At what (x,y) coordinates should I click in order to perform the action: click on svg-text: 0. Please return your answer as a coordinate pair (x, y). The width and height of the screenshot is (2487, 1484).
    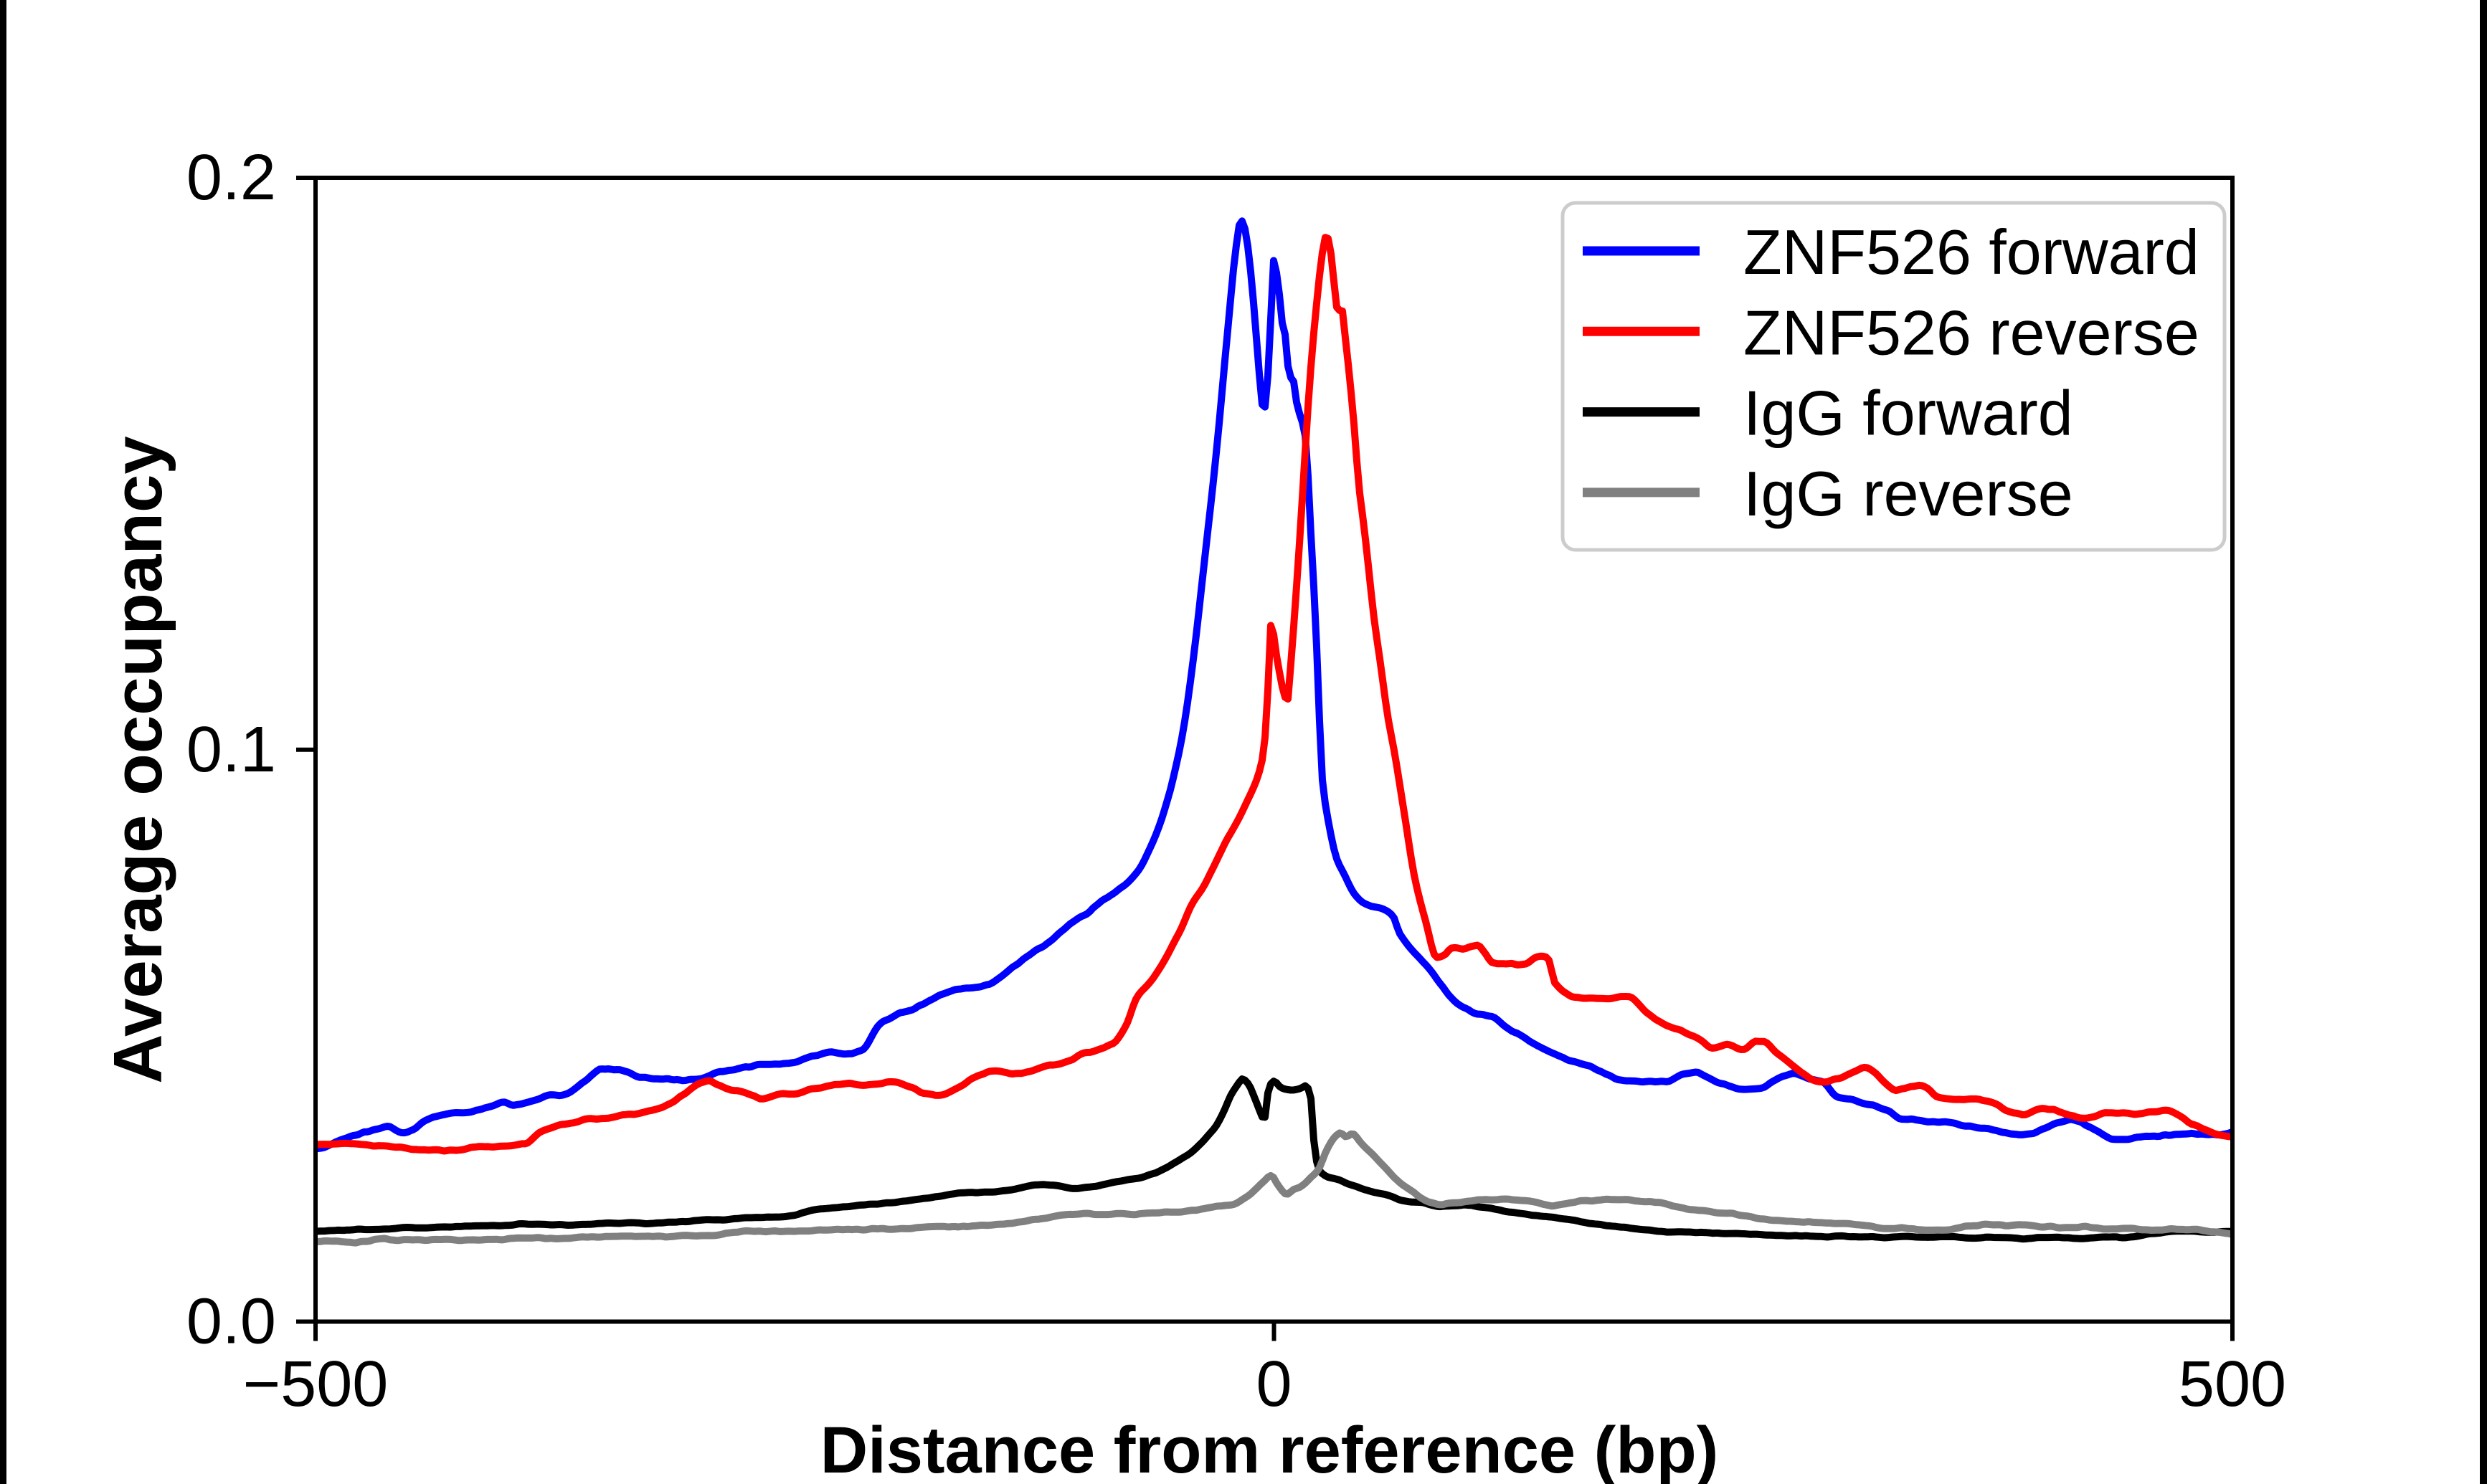
    Looking at the image, I should click on (1274, 1384).